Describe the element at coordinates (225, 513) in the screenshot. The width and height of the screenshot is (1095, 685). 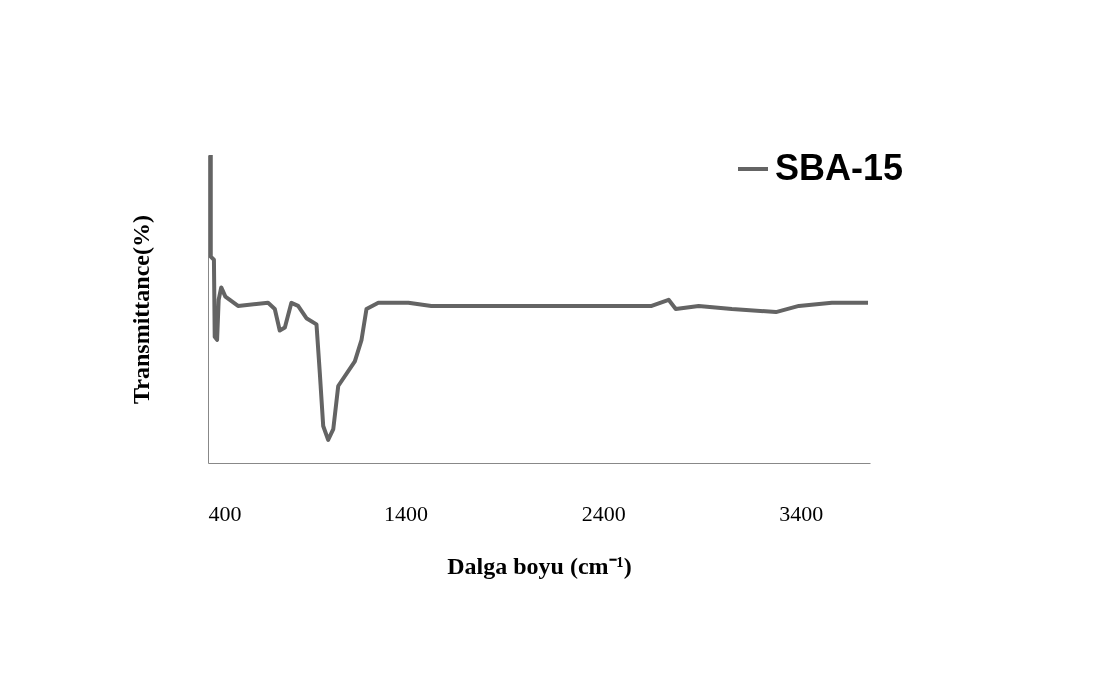
I see `x-tick-label: 400` at that location.